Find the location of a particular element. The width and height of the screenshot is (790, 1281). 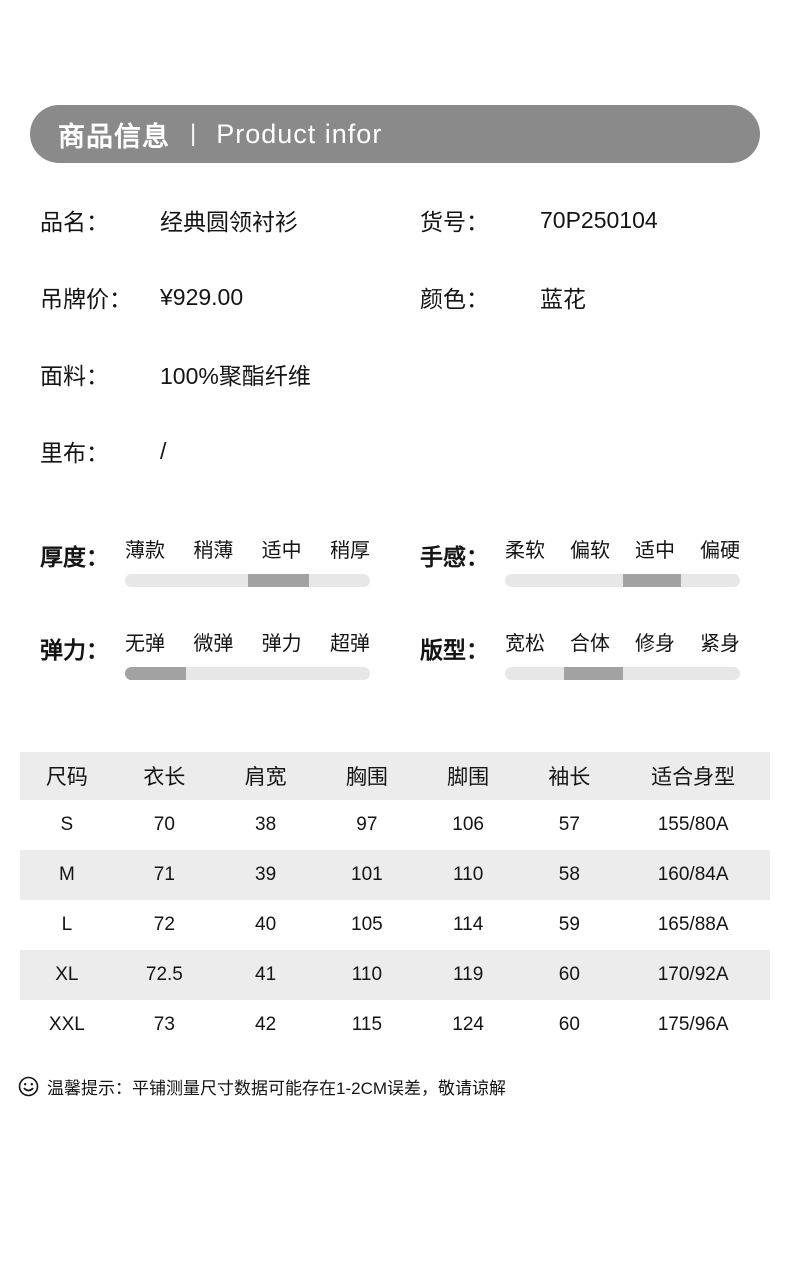

info-row: 面料： 100%聚酯纤维 is located at coordinates (395, 374).